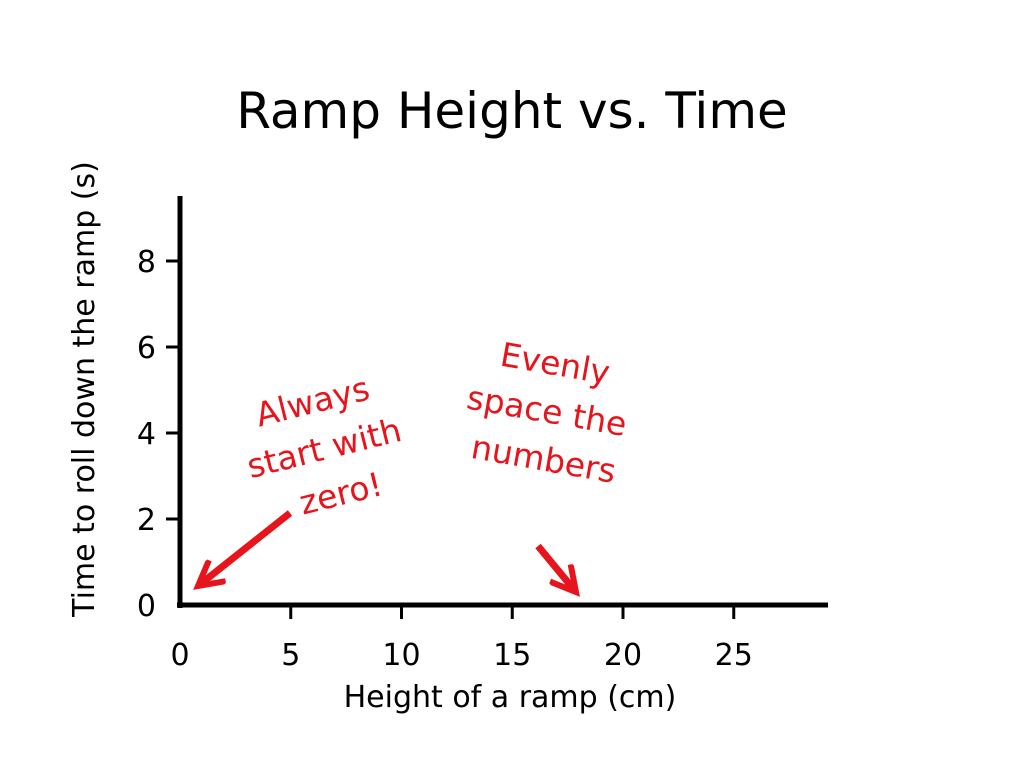 The image size is (1024, 768). What do you see at coordinates (158, 434) in the screenshot?
I see `y-axis-ticks: 0 2 4 6 8` at bounding box center [158, 434].